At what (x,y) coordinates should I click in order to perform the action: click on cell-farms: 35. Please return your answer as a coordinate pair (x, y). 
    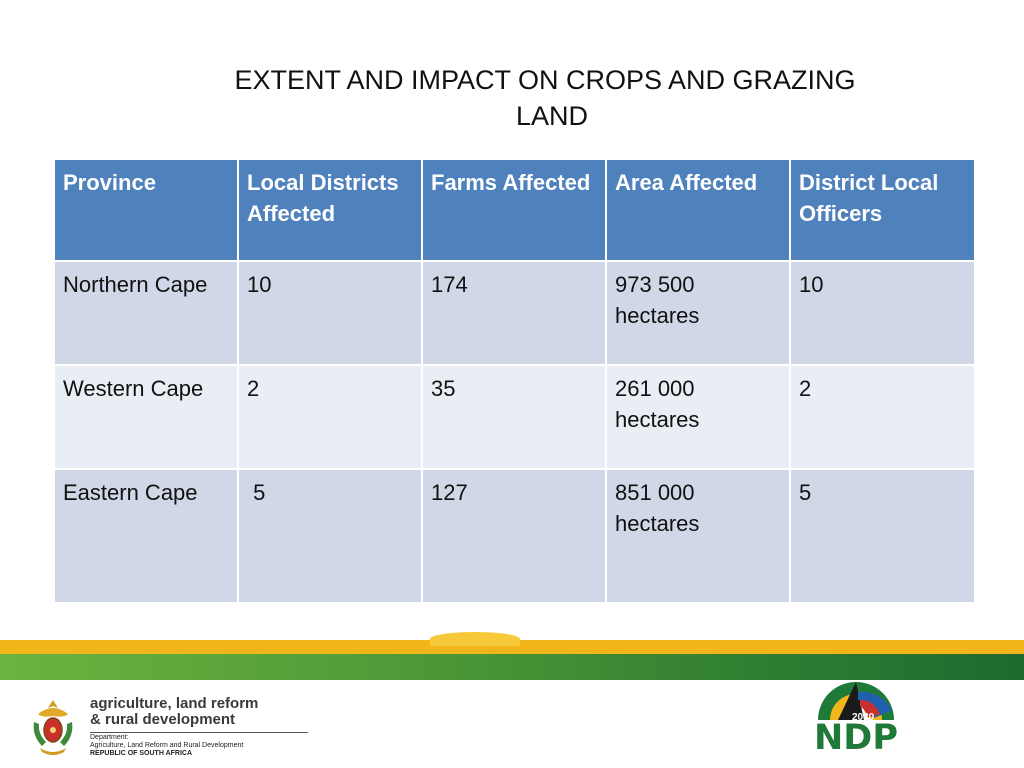
    Looking at the image, I should click on (514, 417).